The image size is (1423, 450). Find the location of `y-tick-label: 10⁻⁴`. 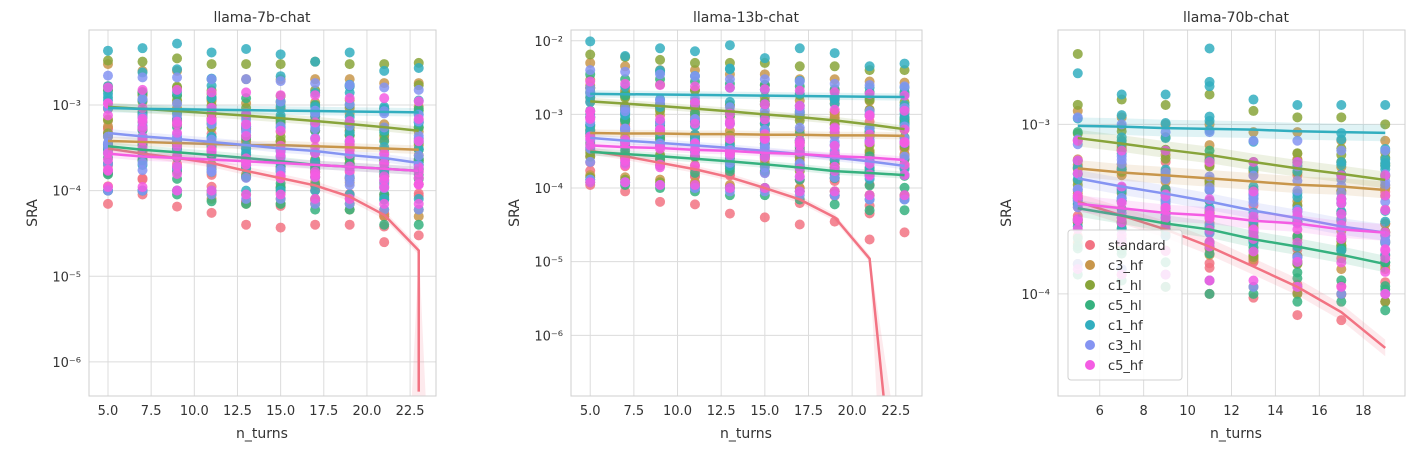

y-tick-label: 10⁻⁴ is located at coordinates (66, 192).